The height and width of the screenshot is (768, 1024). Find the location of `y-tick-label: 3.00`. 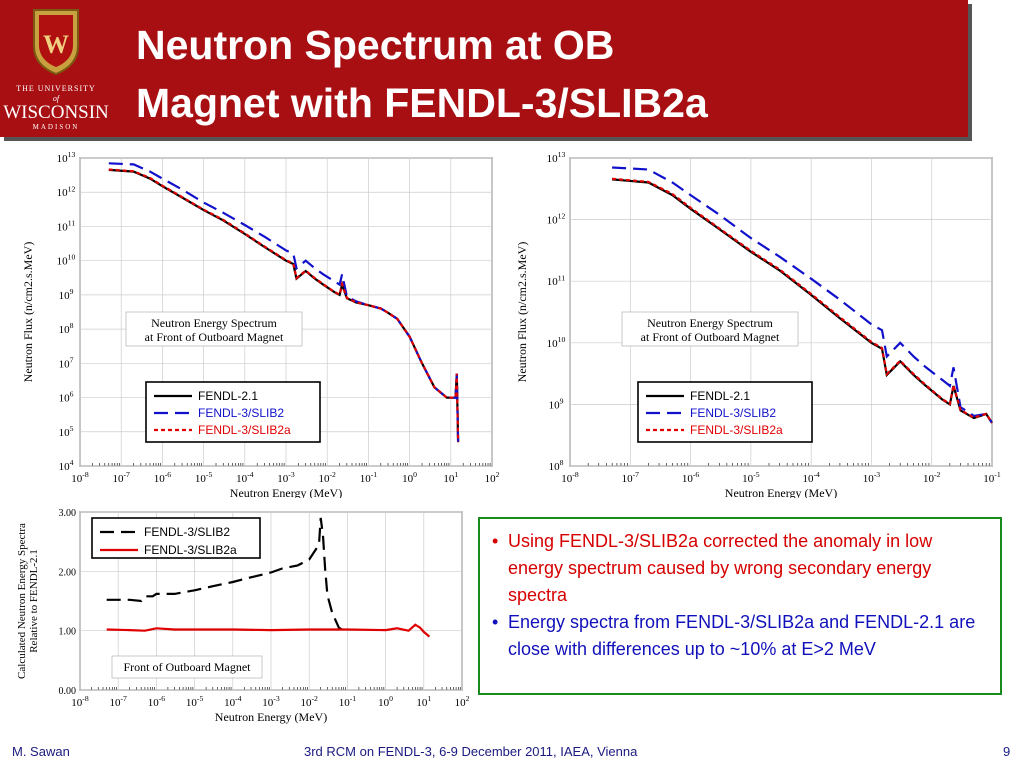

y-tick-label: 3.00 is located at coordinates (68, 513).